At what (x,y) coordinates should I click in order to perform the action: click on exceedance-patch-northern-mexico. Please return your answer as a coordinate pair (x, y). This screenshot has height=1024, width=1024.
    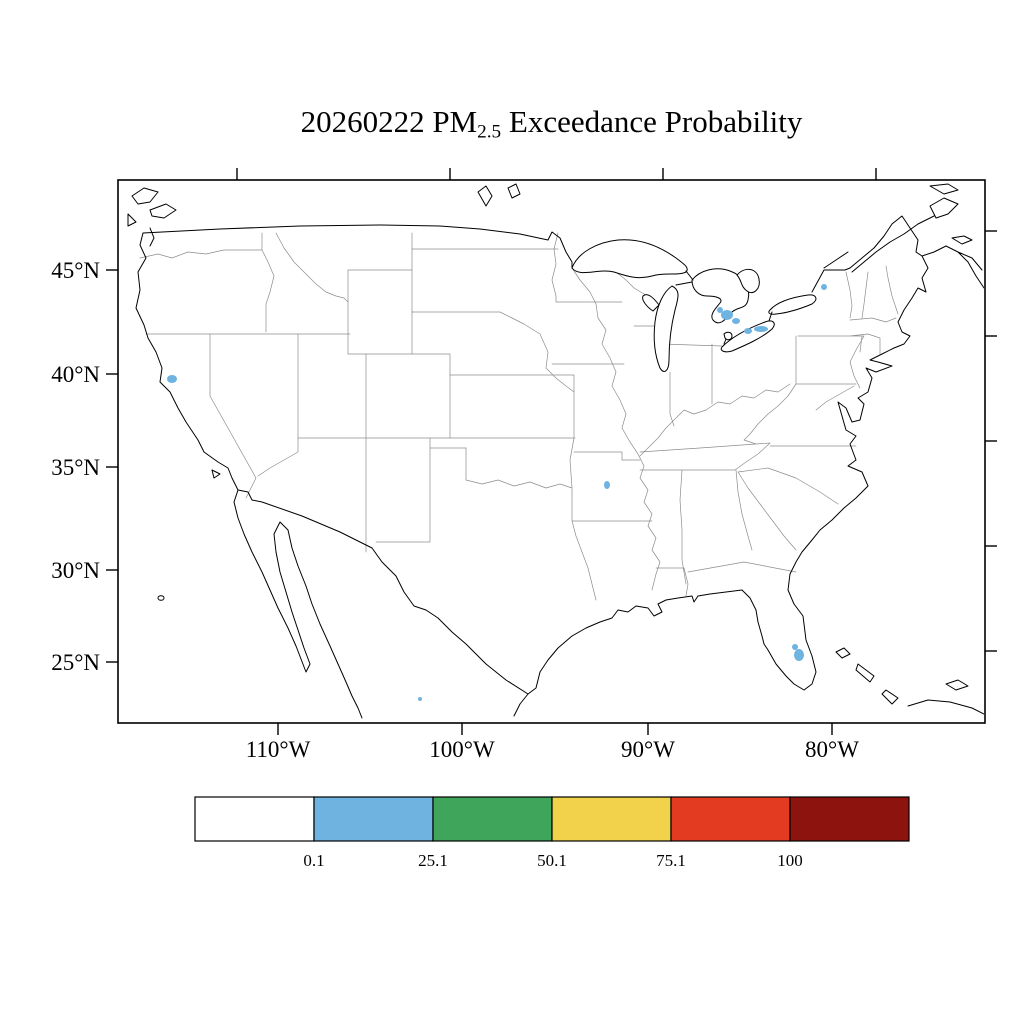
    Looking at the image, I should click on (420, 699).